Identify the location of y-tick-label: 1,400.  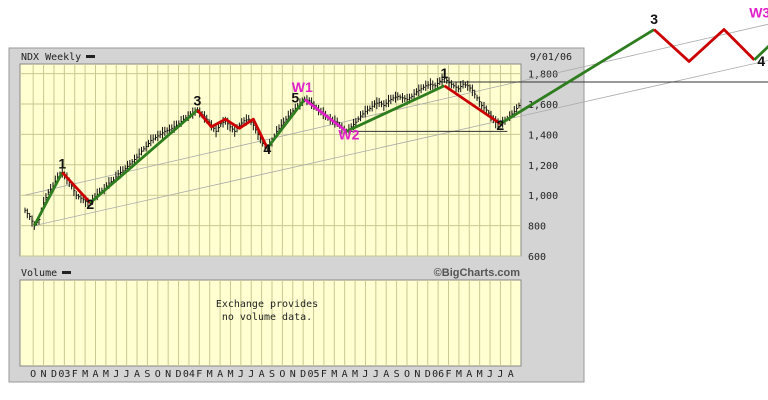
(543, 135).